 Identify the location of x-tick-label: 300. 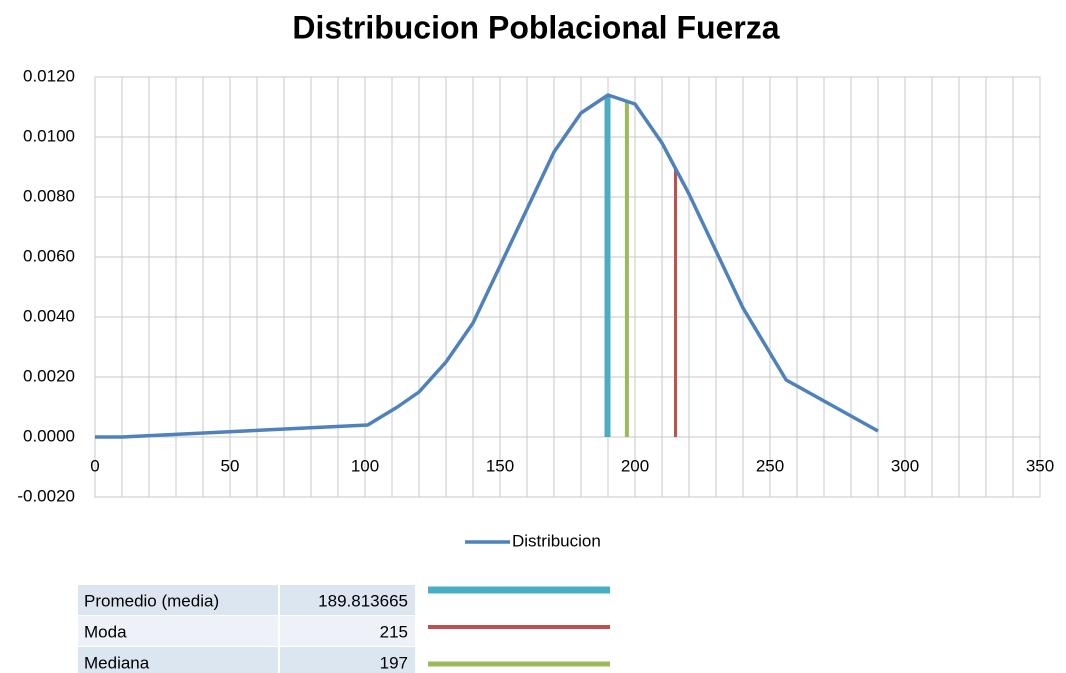
(905, 465).